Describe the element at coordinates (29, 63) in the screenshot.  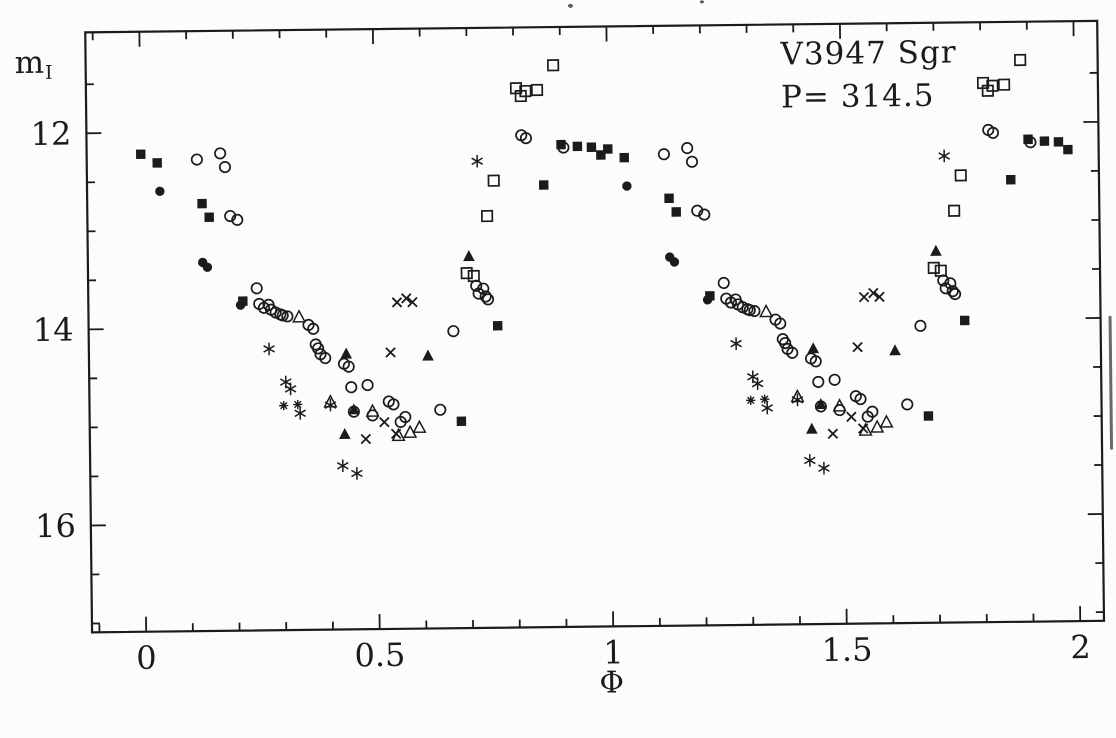
I see `y-axis-label-main: m` at that location.